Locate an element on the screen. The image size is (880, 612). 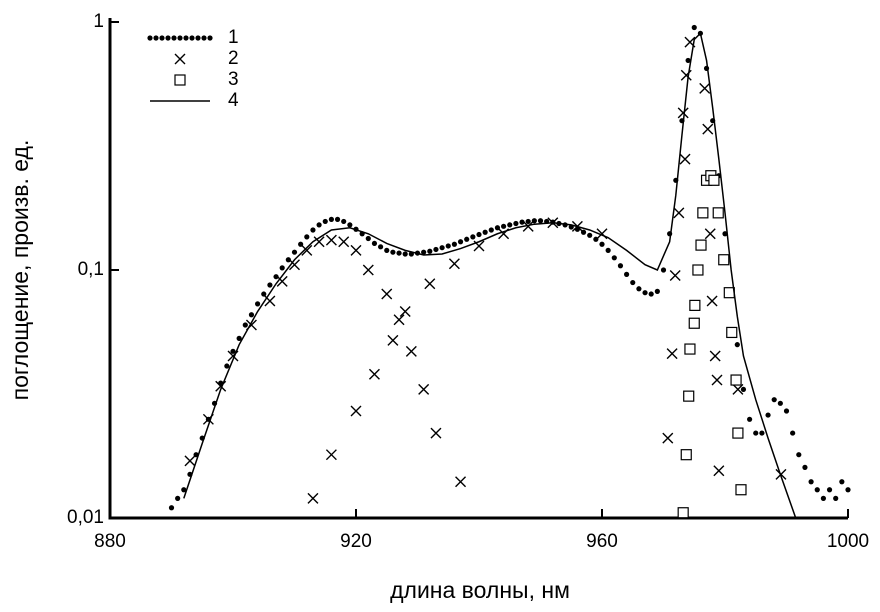
x-tick-label: 920 is located at coordinates (356, 541).